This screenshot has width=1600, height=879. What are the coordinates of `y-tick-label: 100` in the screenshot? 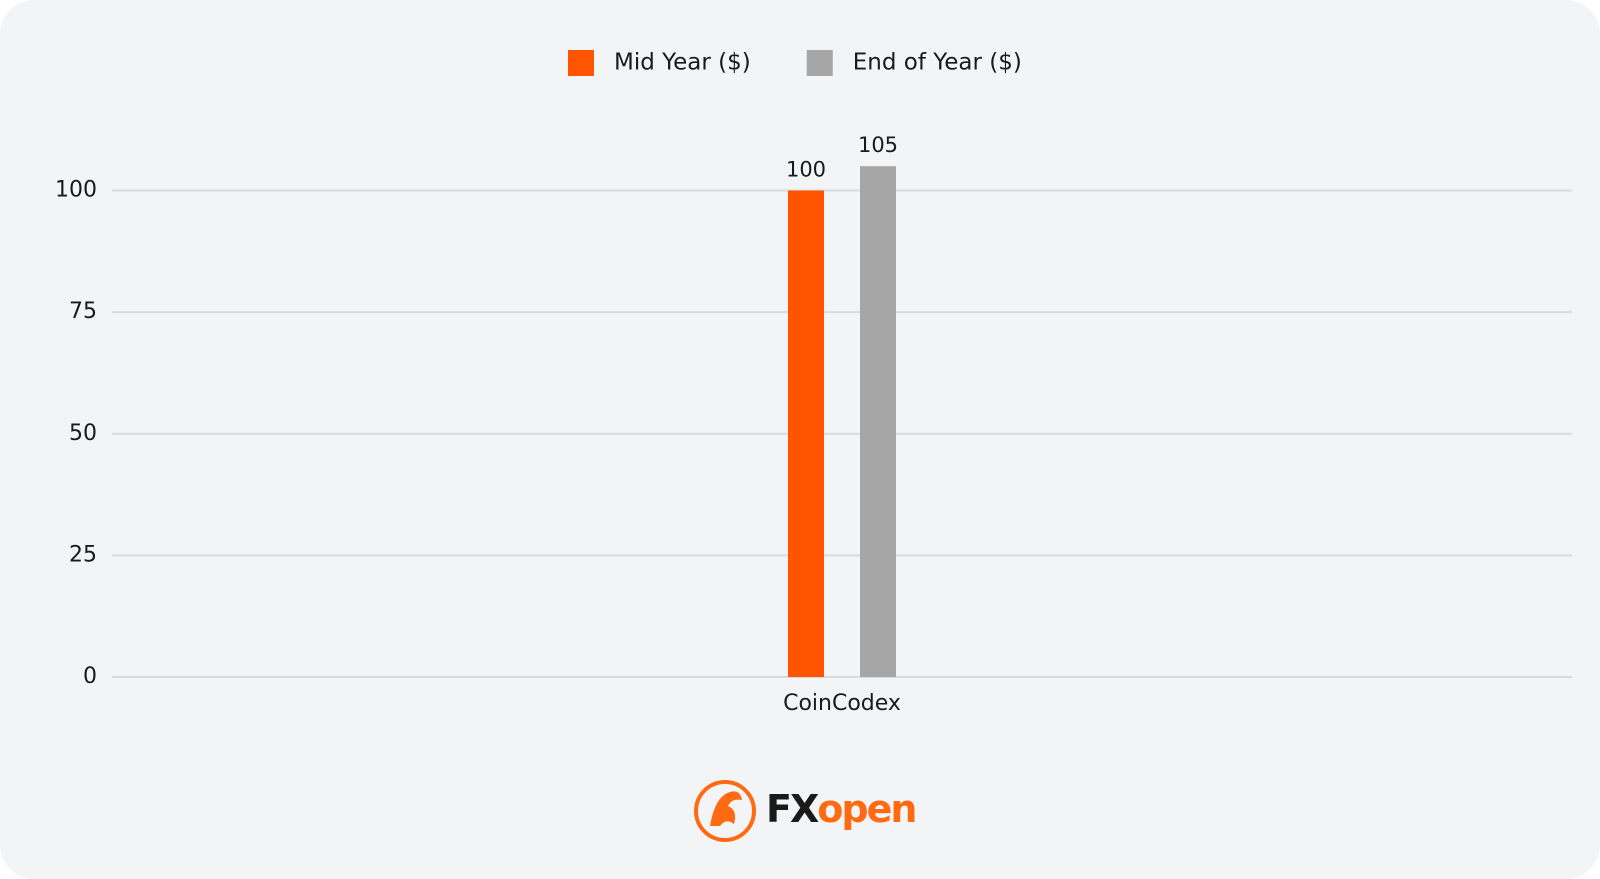 It's located at (76, 190).